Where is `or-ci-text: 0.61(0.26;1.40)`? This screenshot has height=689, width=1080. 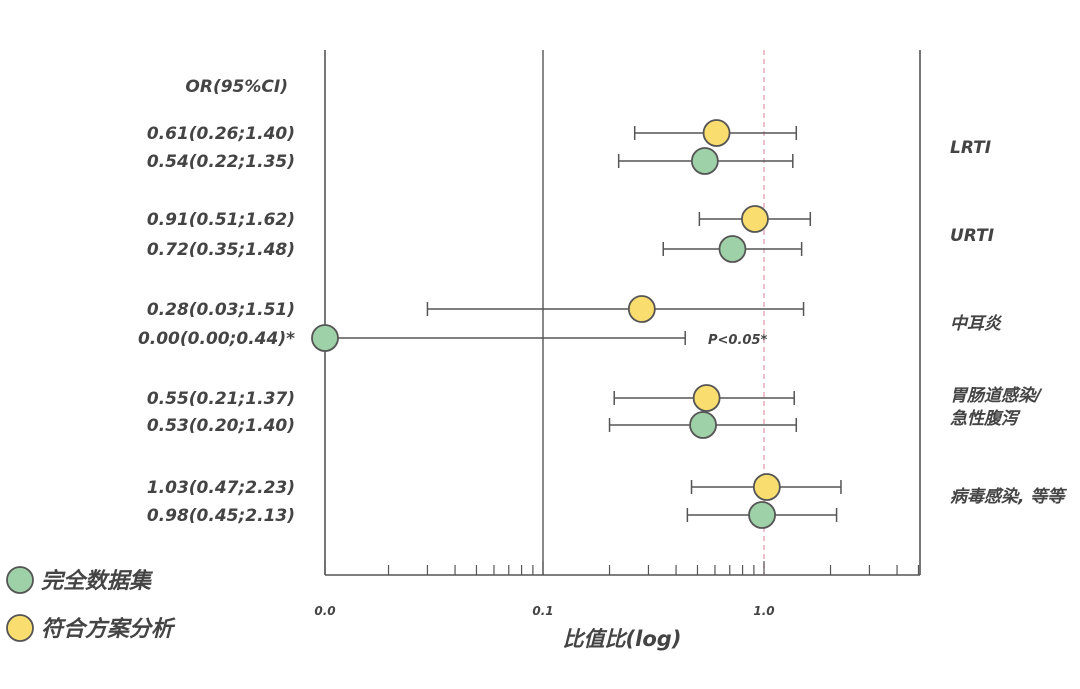
or-ci-text: 0.61(0.26;1.40) is located at coordinates (221, 134).